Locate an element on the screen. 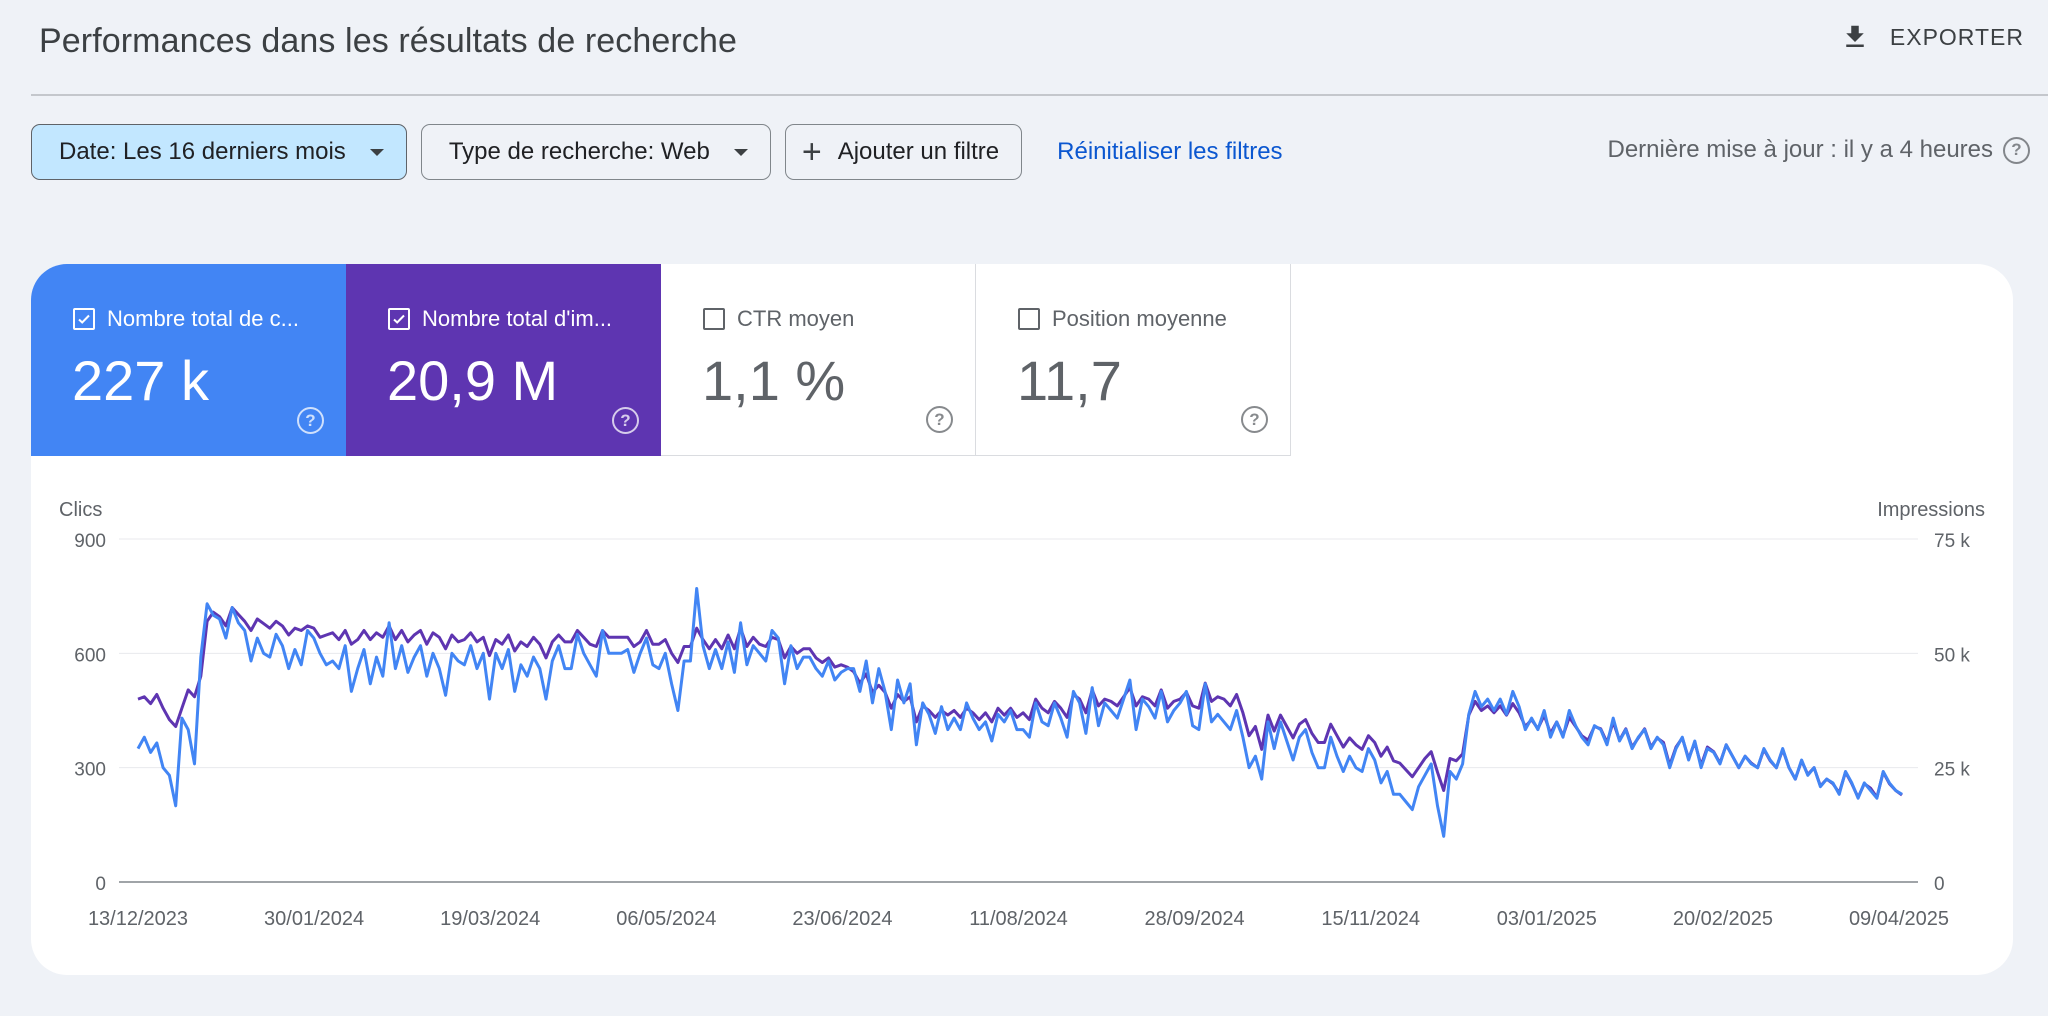 This screenshot has width=2048, height=1016. left-axis-tick-label: 600 is located at coordinates (90, 655).